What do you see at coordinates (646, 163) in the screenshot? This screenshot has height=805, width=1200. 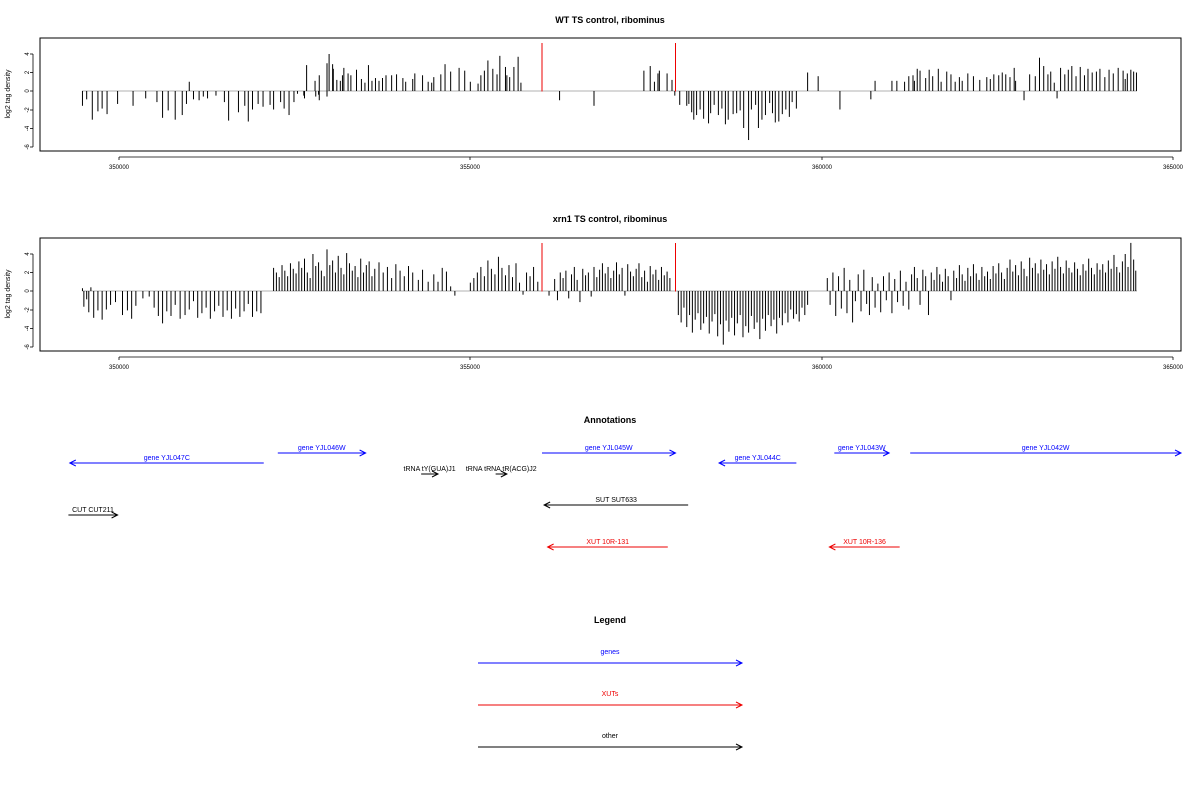 I see `x-axis-wt: 350000 355000 360000 365000` at bounding box center [646, 163].